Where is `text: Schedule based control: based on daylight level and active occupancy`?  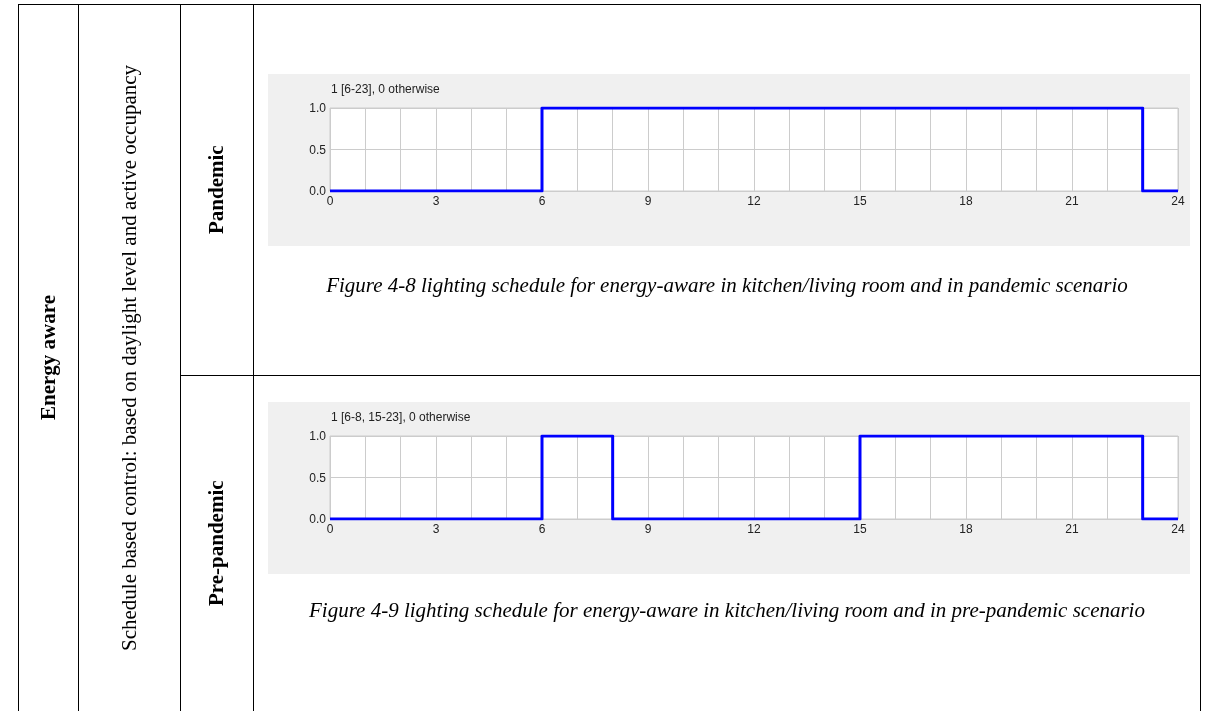 text: Schedule based control: based on daylight level and active occupancy is located at coordinates (128, 358).